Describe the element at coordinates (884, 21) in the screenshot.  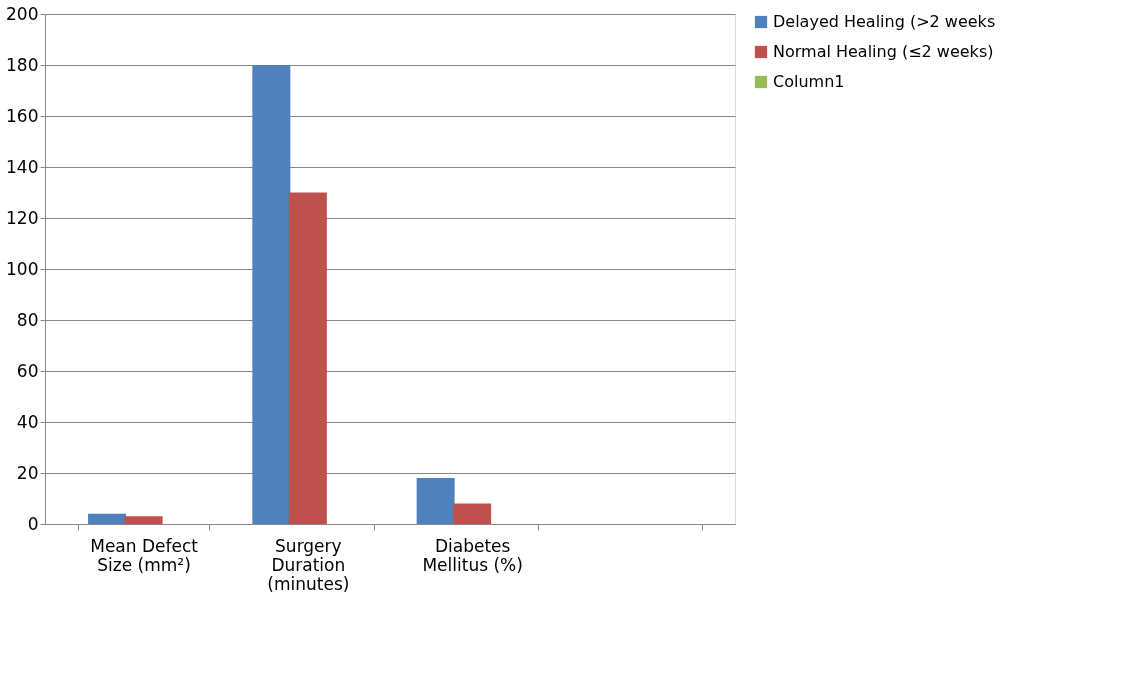
I see `legend-label: Delayed Healing (>2 weeks` at that location.